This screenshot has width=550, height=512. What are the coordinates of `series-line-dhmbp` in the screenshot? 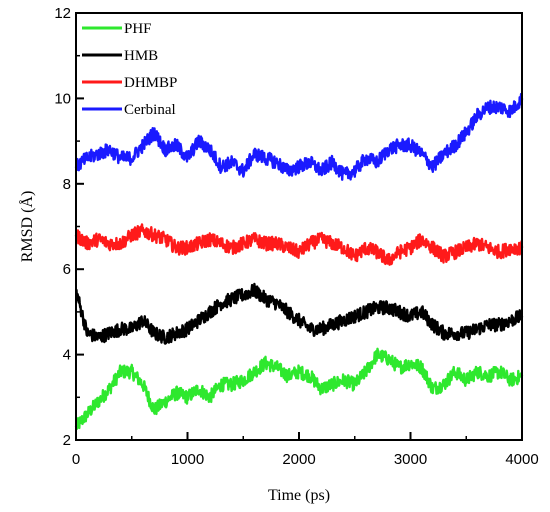 It's located at (299, 244).